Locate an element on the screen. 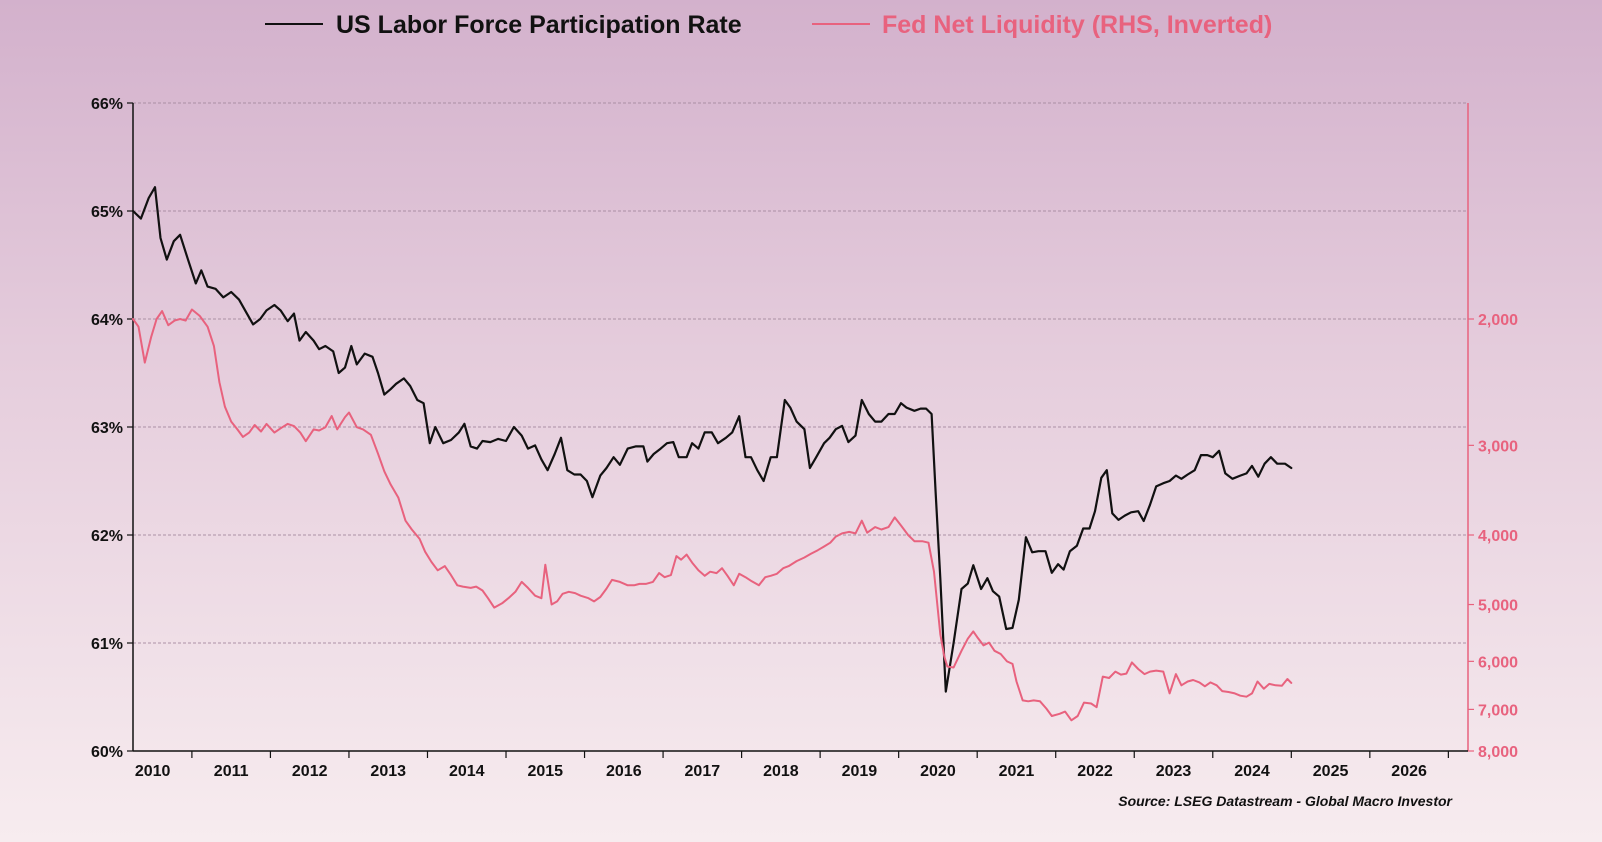 The height and width of the screenshot is (842, 1602). y-left-tick-label: 64% is located at coordinates (107, 320).